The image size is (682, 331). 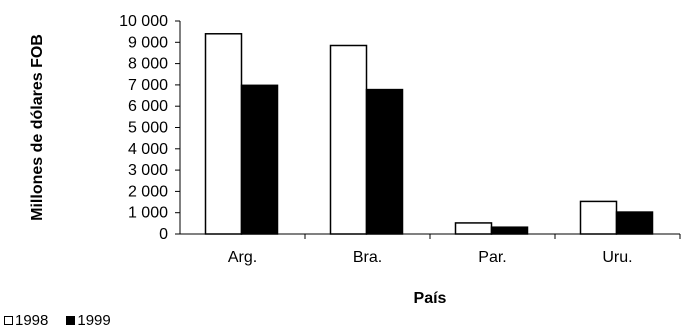 What do you see at coordinates (367, 257) in the screenshot?
I see `x-category-label: Bra.` at bounding box center [367, 257].